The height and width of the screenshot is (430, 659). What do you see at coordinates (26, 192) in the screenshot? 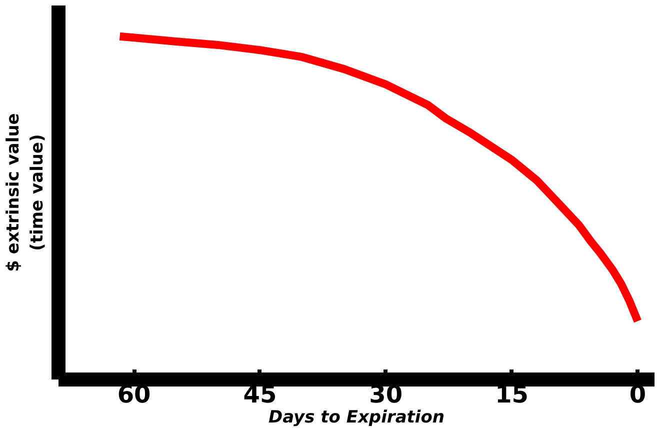
I see `y-axis-title: $ extrinsic value (time value)` at bounding box center [26, 192].